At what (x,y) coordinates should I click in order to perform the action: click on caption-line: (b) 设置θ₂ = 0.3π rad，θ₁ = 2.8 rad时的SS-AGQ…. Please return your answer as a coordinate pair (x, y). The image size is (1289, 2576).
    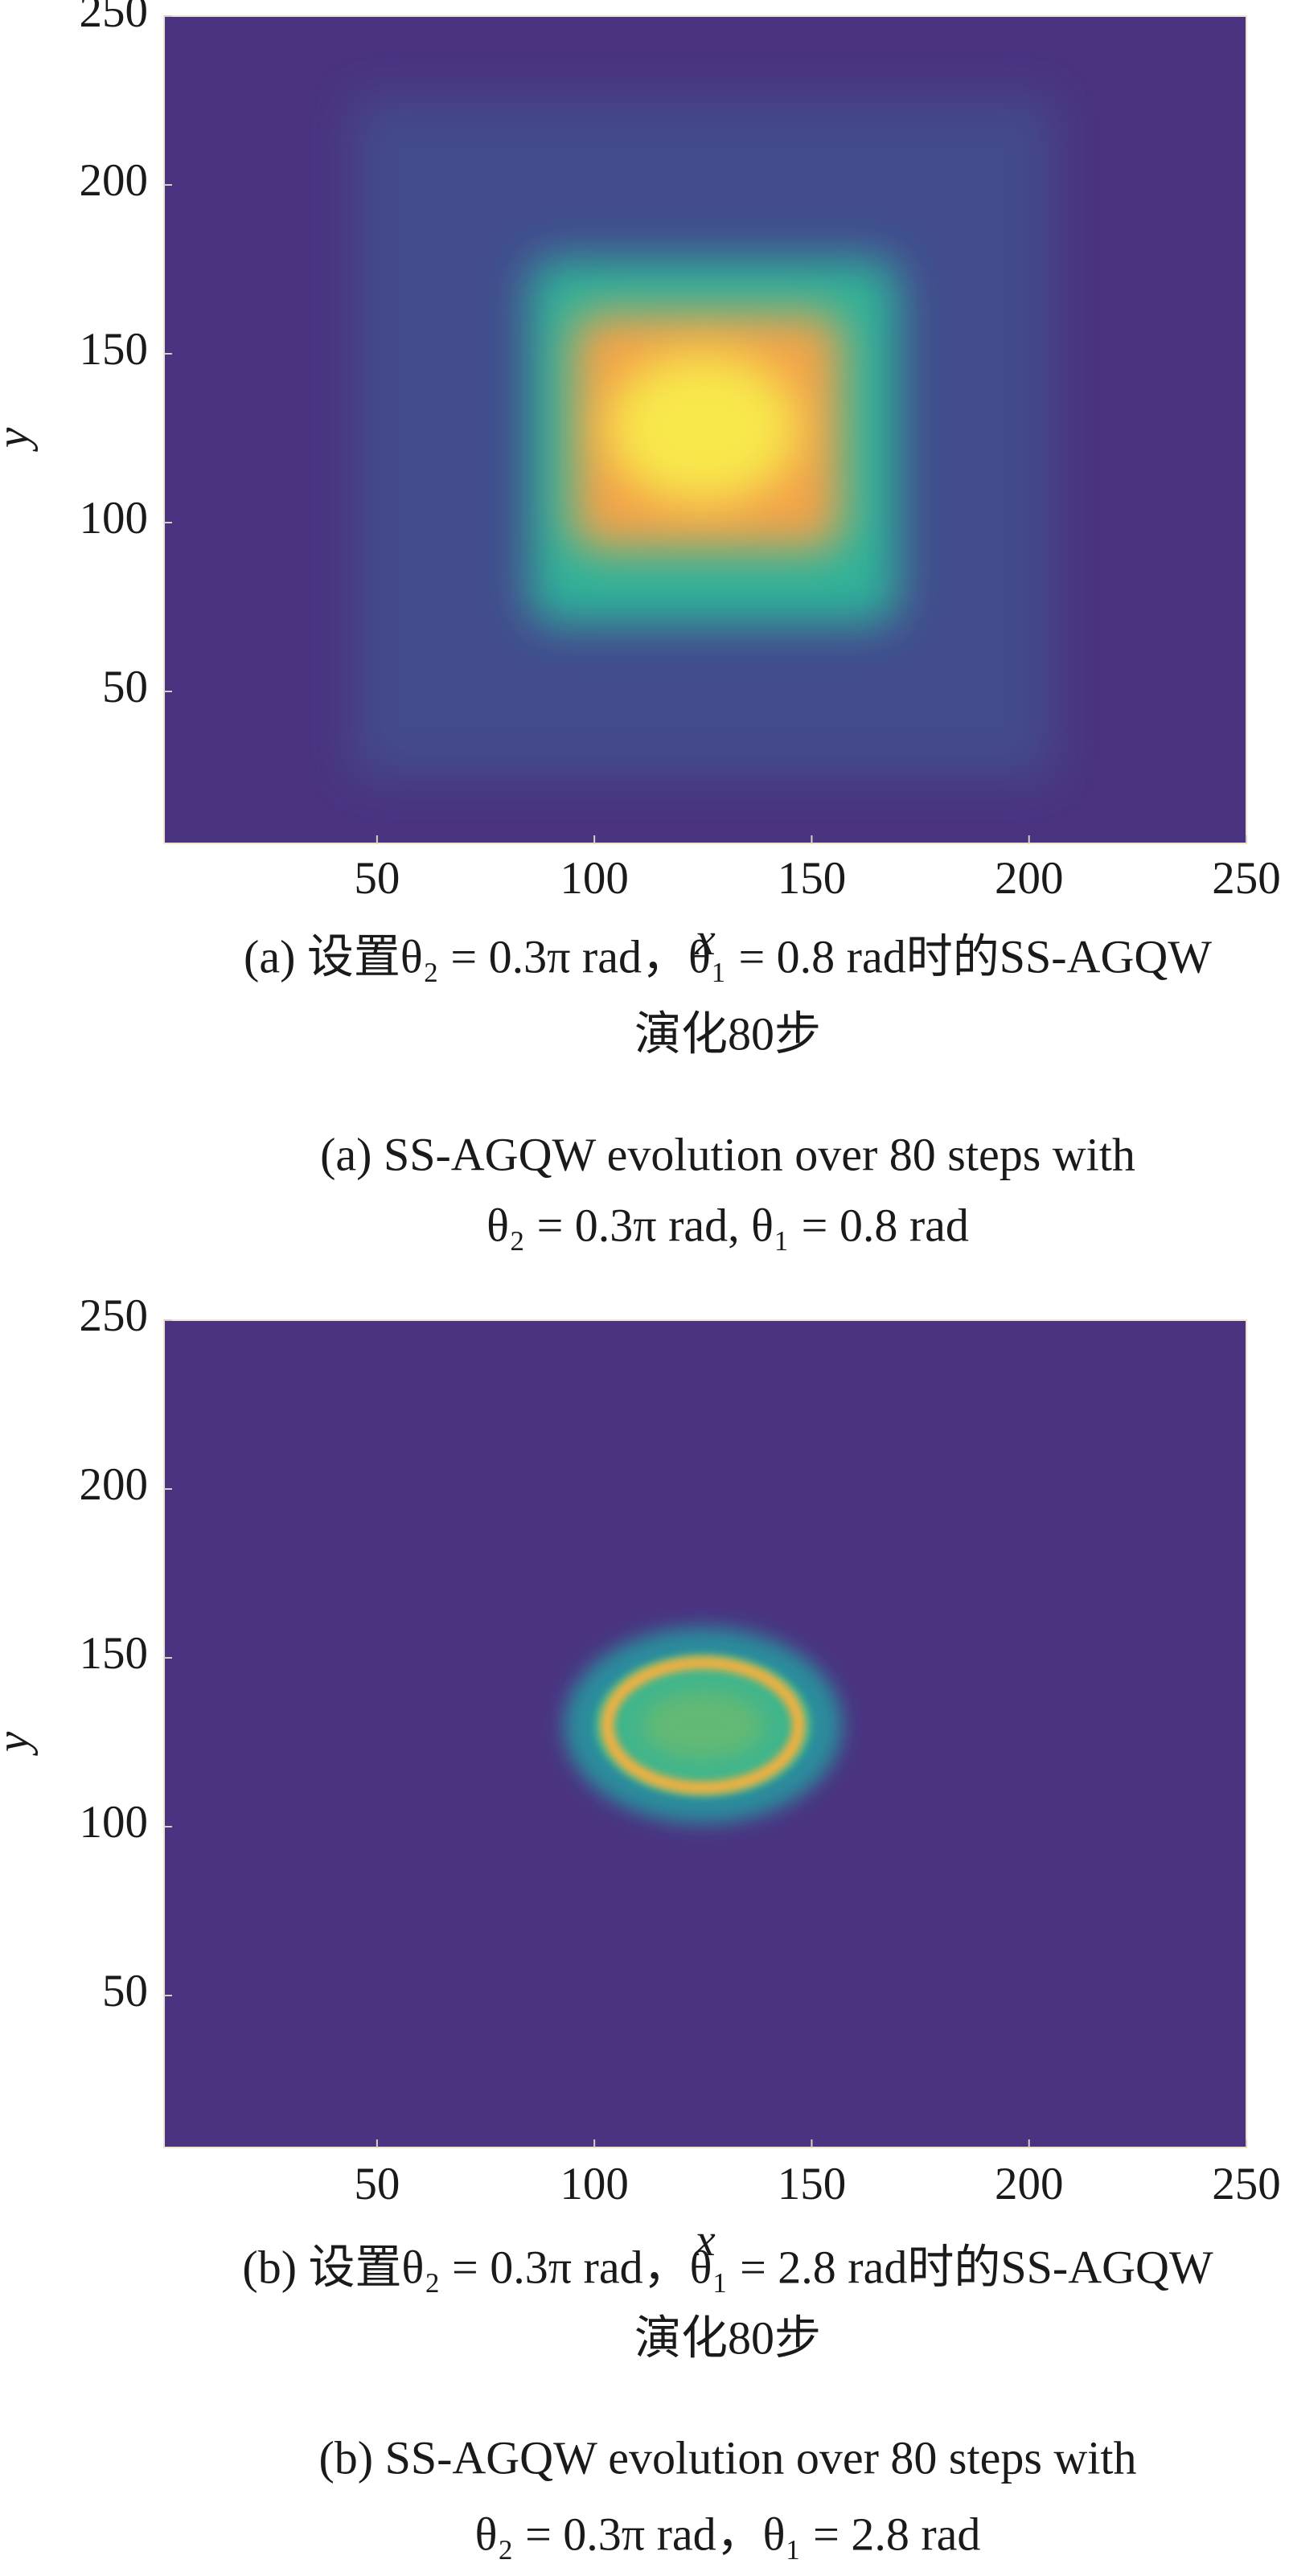
    Looking at the image, I should click on (727, 2267).